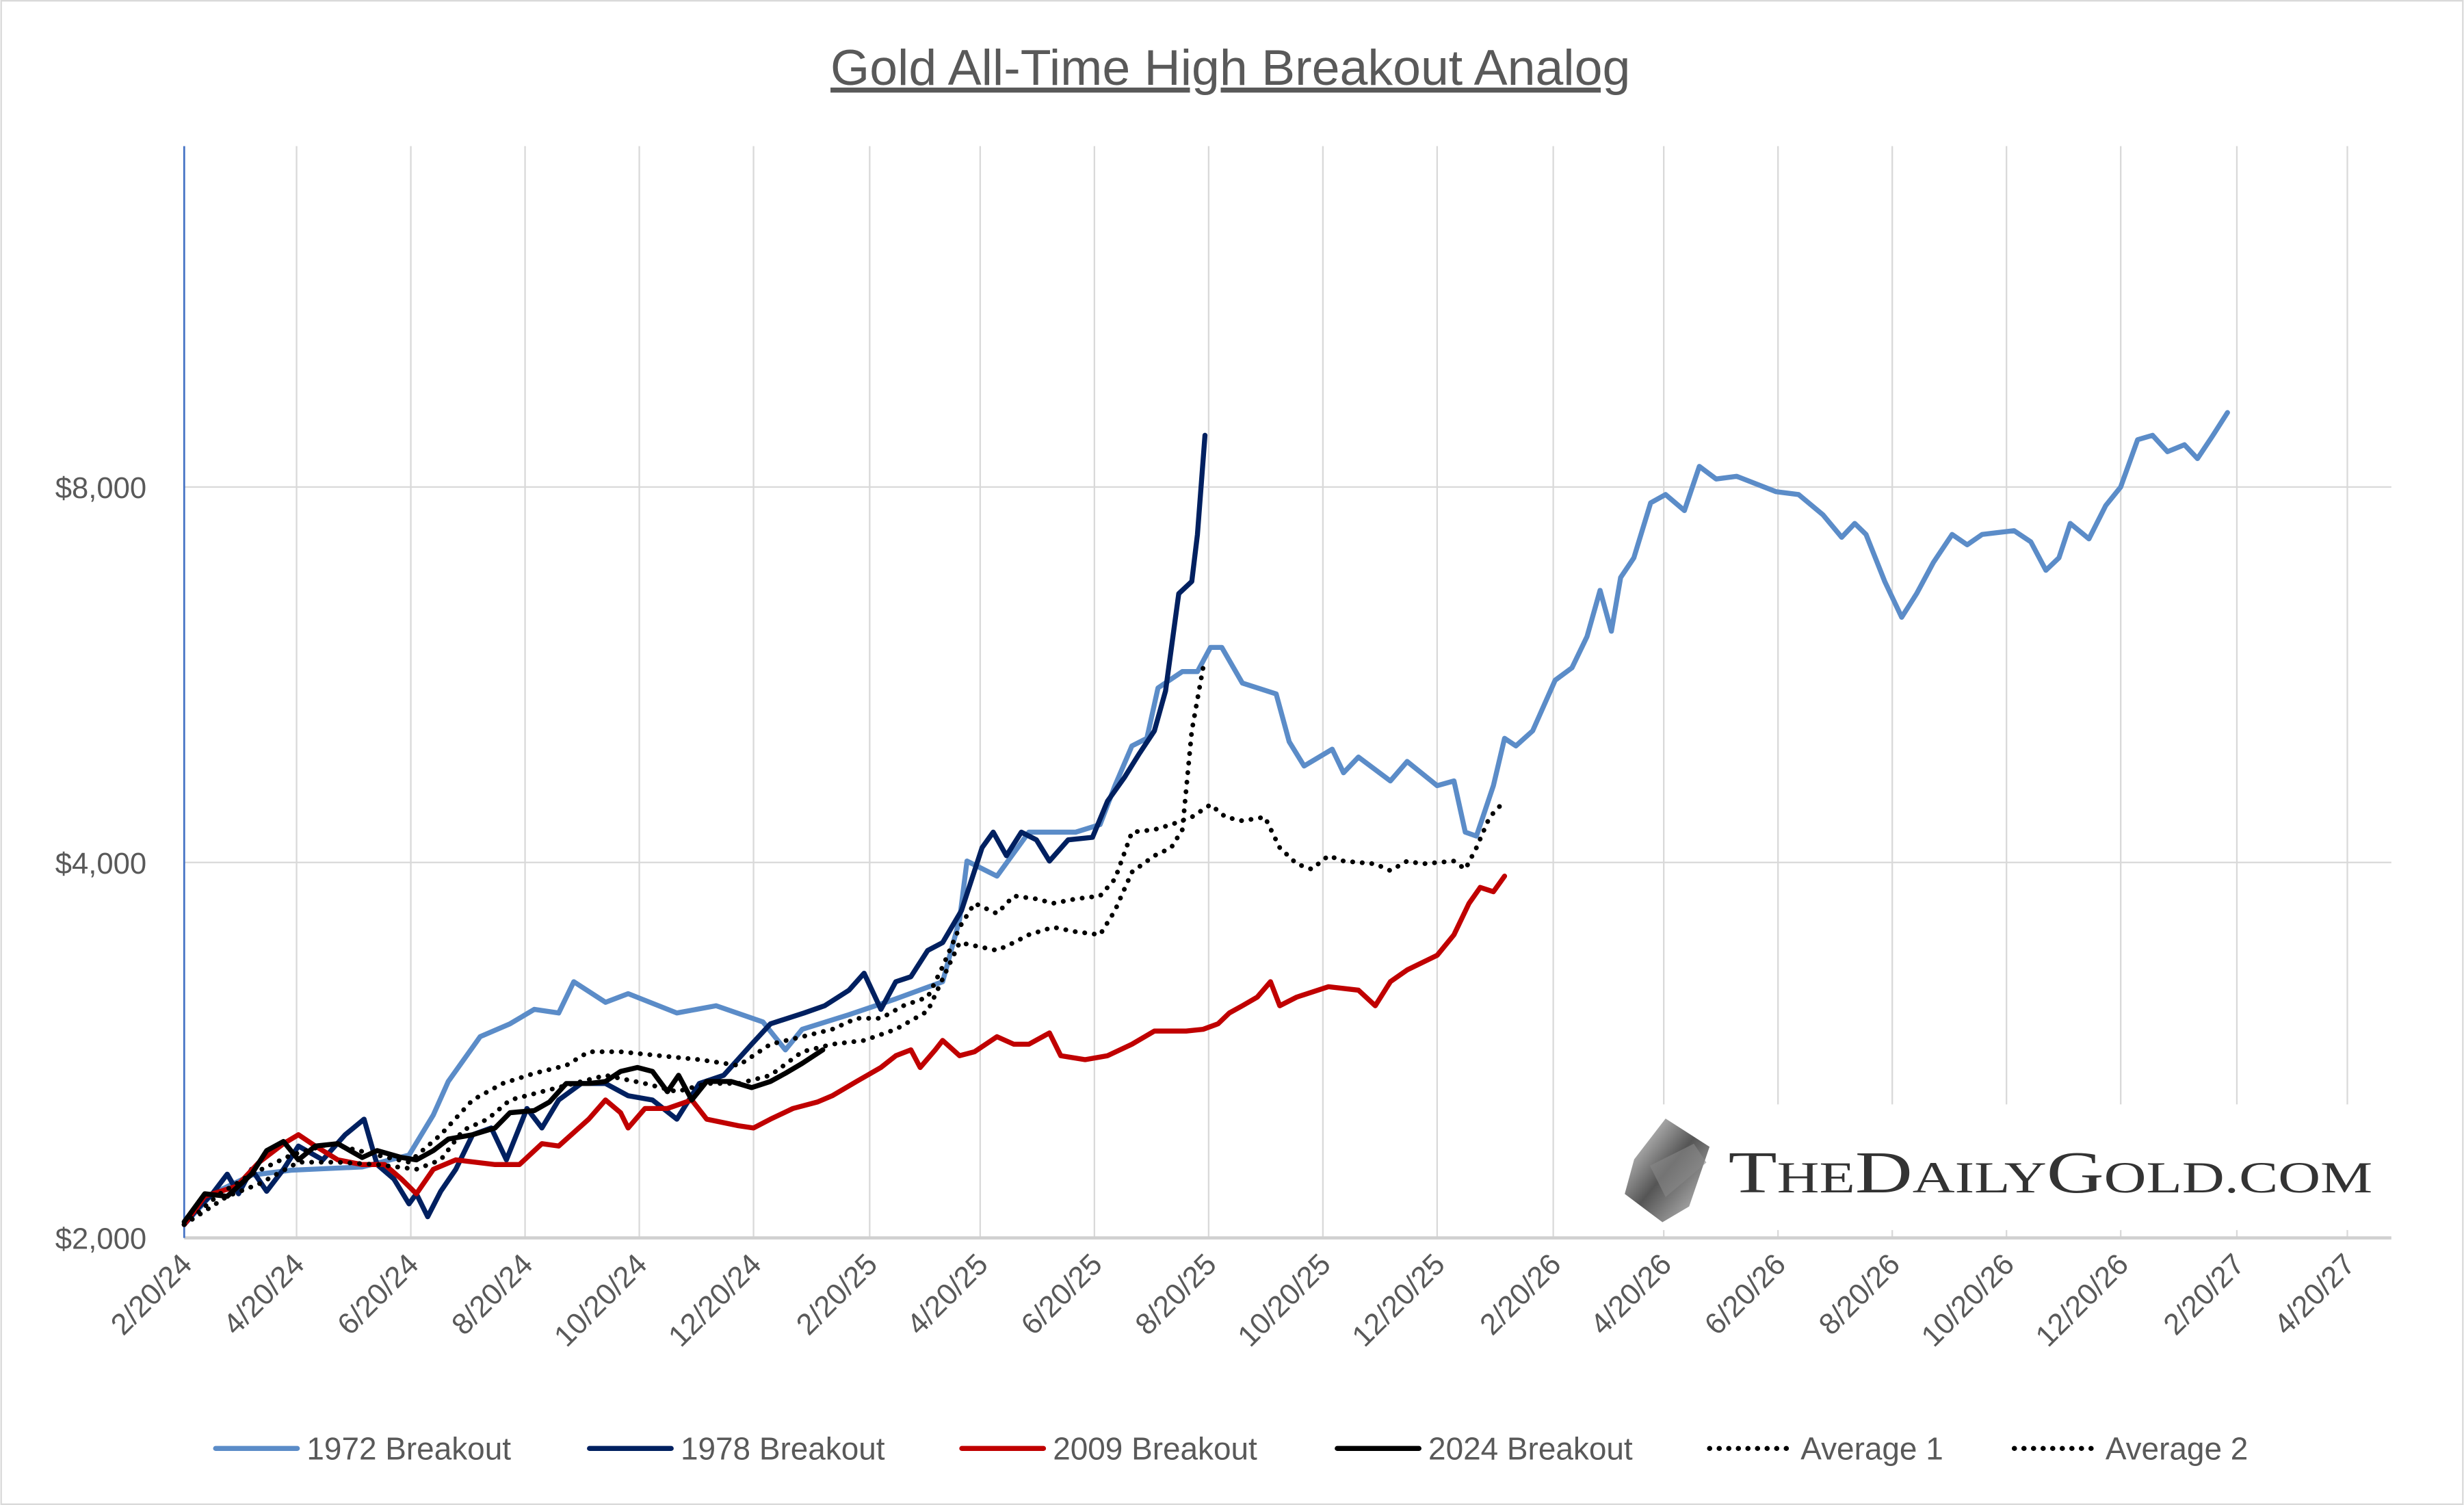 The image size is (2464, 1505). What do you see at coordinates (783, 1448) in the screenshot?
I see `legend-label: 1978 Breakout` at bounding box center [783, 1448].